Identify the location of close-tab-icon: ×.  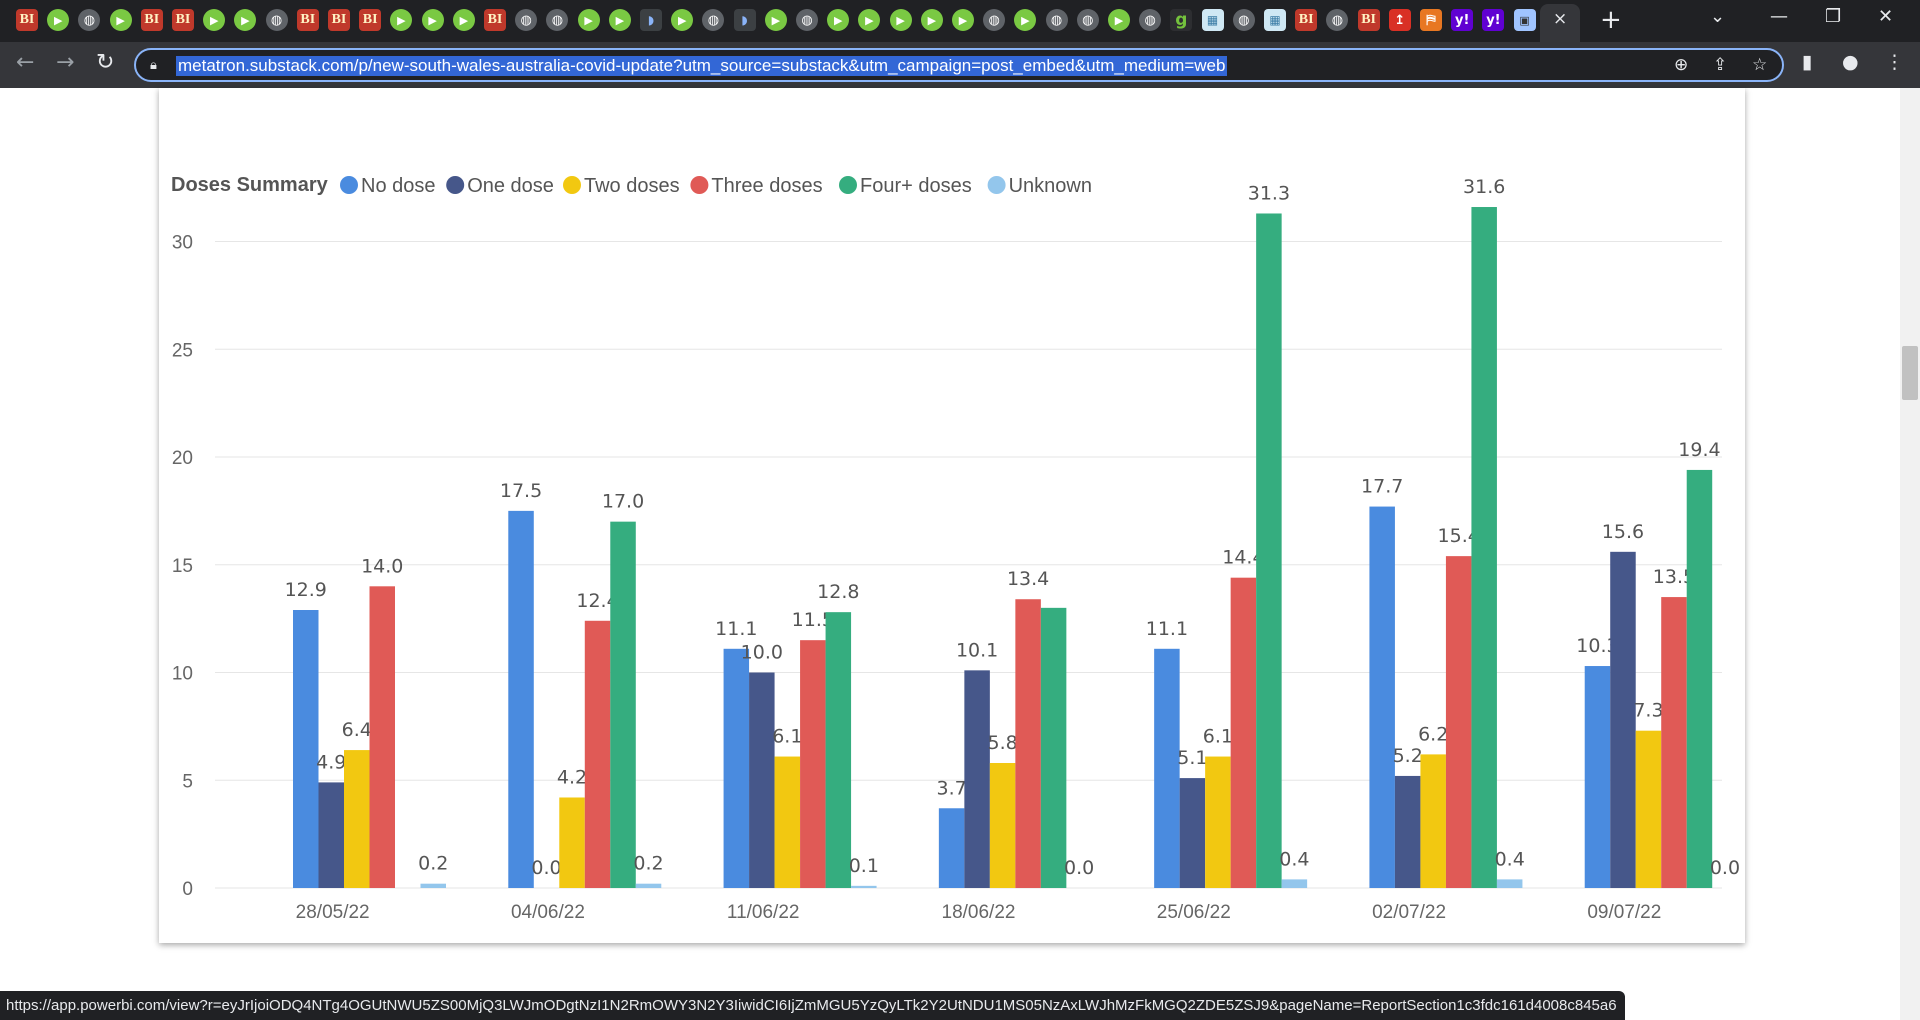
(1560, 19).